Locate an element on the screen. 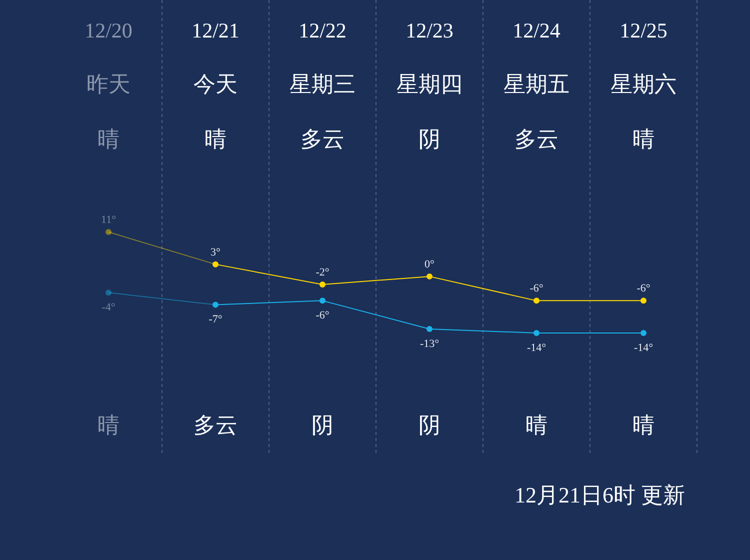 Image resolution: width=750 pixels, height=560 pixels. text: 昨天 is located at coordinates (108, 84).